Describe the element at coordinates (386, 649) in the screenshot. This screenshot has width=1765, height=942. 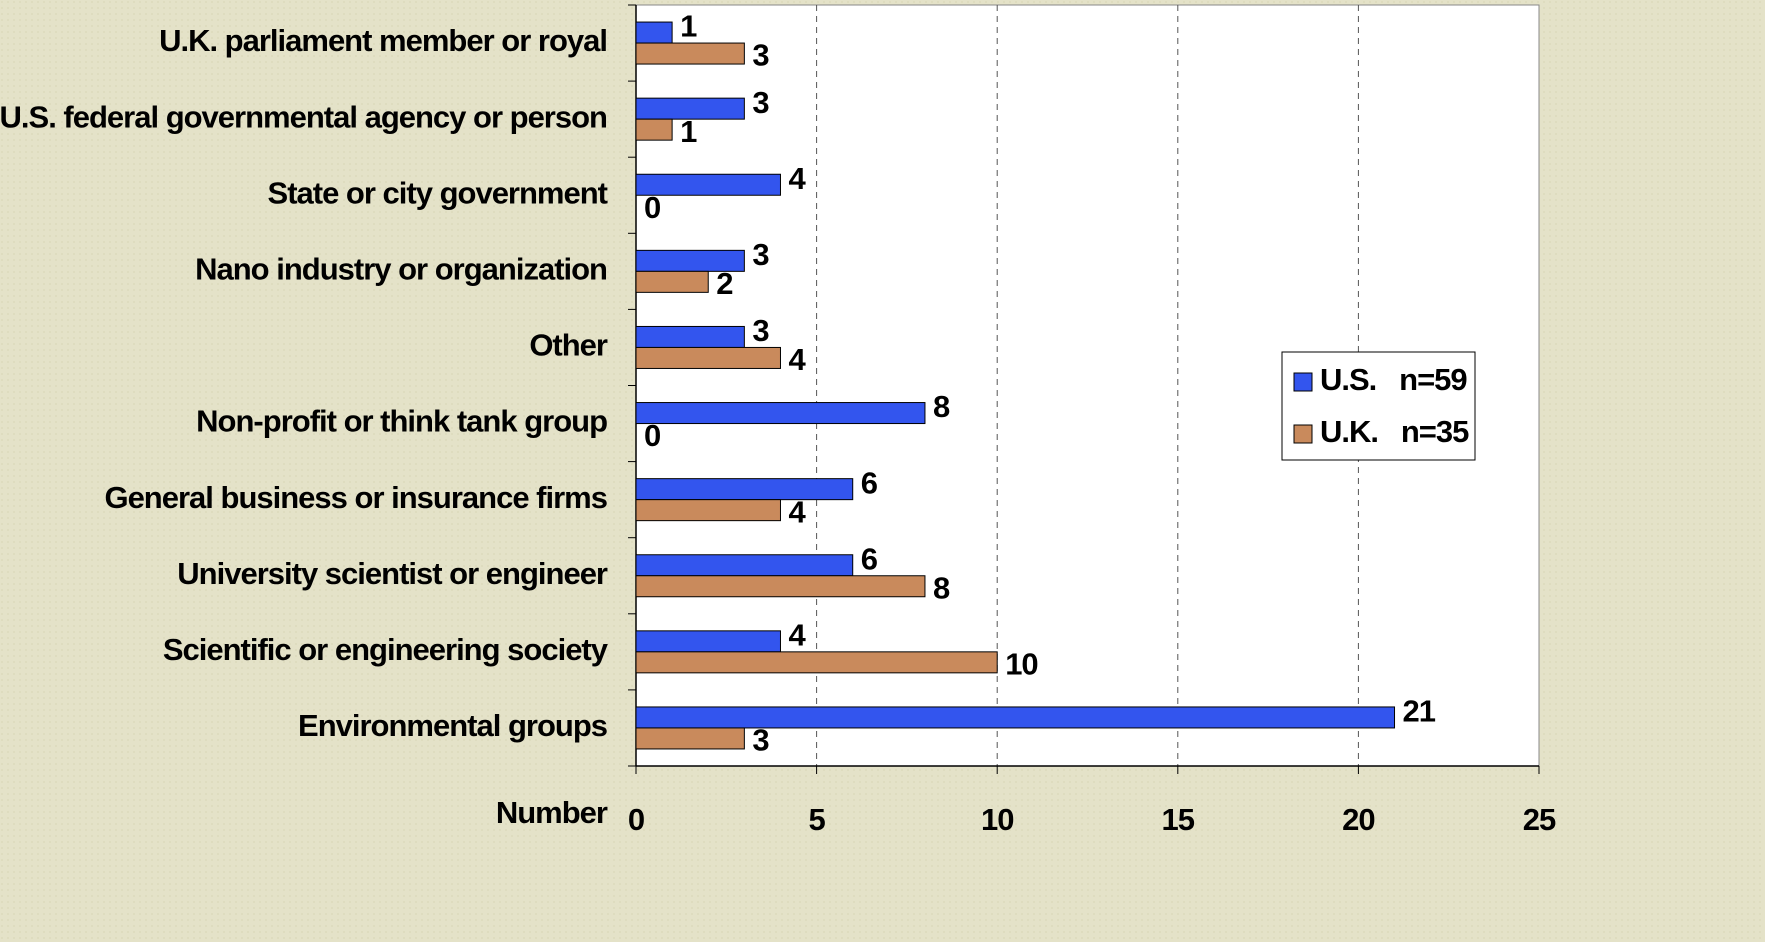
I see `y-tick-label: Scientific or engineering society` at that location.